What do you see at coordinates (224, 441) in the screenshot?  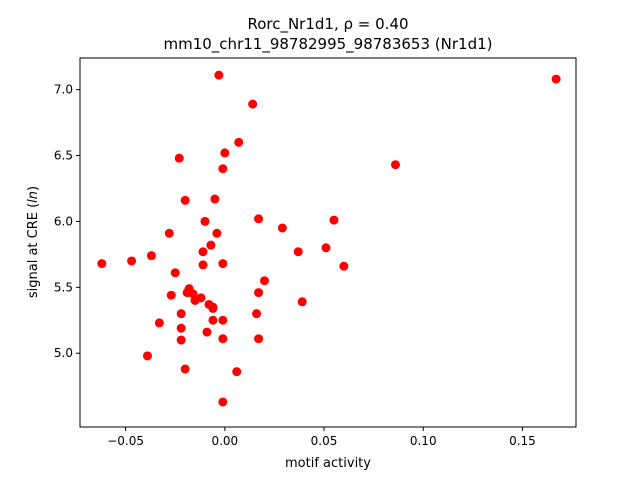 I see `x-tick-label: 0.00` at bounding box center [224, 441].